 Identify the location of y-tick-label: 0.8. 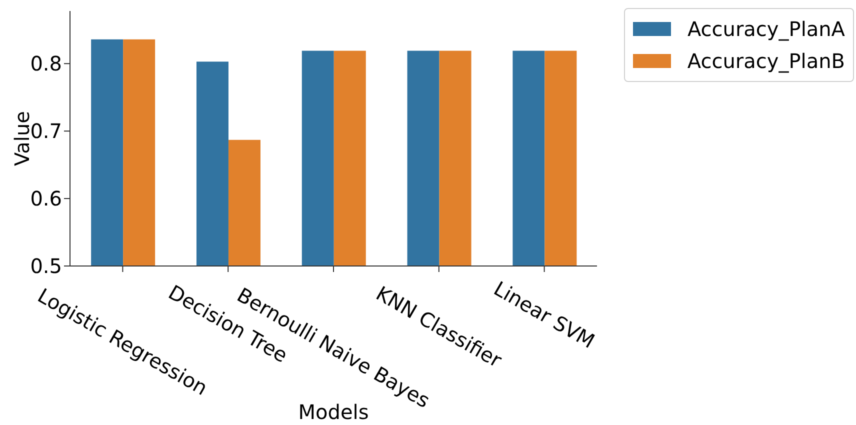
(46, 64).